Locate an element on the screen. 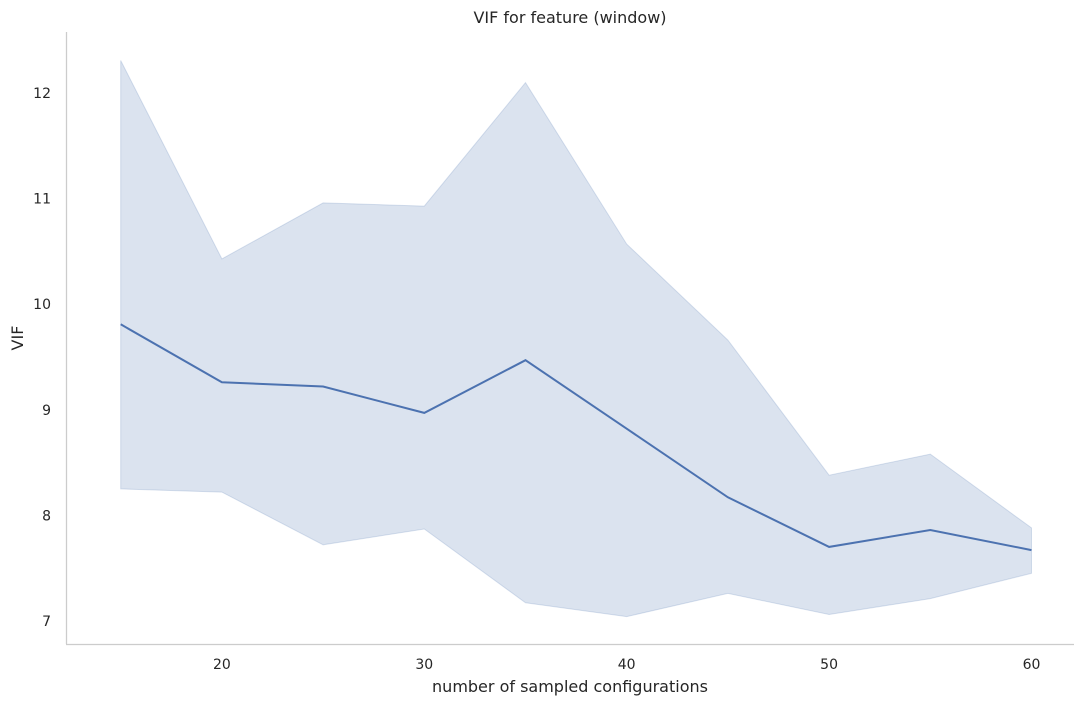  x-tick-labels: 20 30 40 50 60 is located at coordinates (626, 665).